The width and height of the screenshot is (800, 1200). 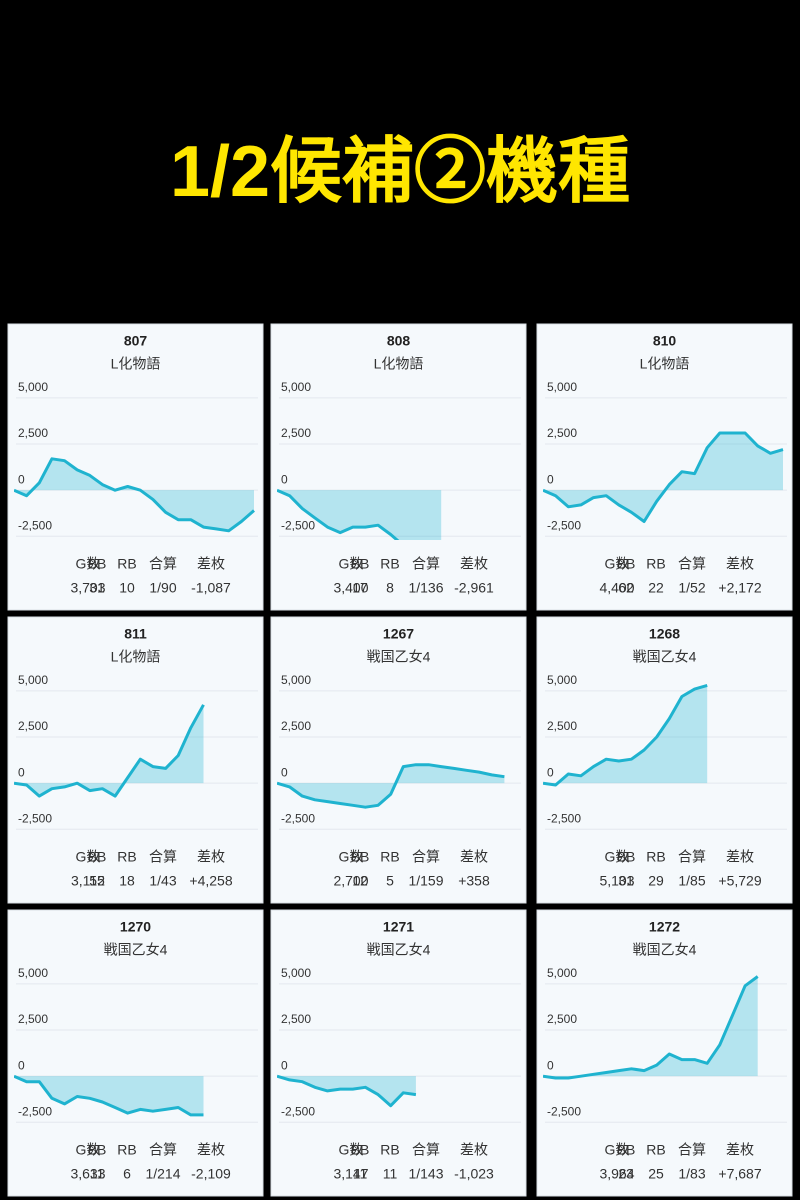 I want to click on stat-value: 1/83, so click(x=691, y=1174).